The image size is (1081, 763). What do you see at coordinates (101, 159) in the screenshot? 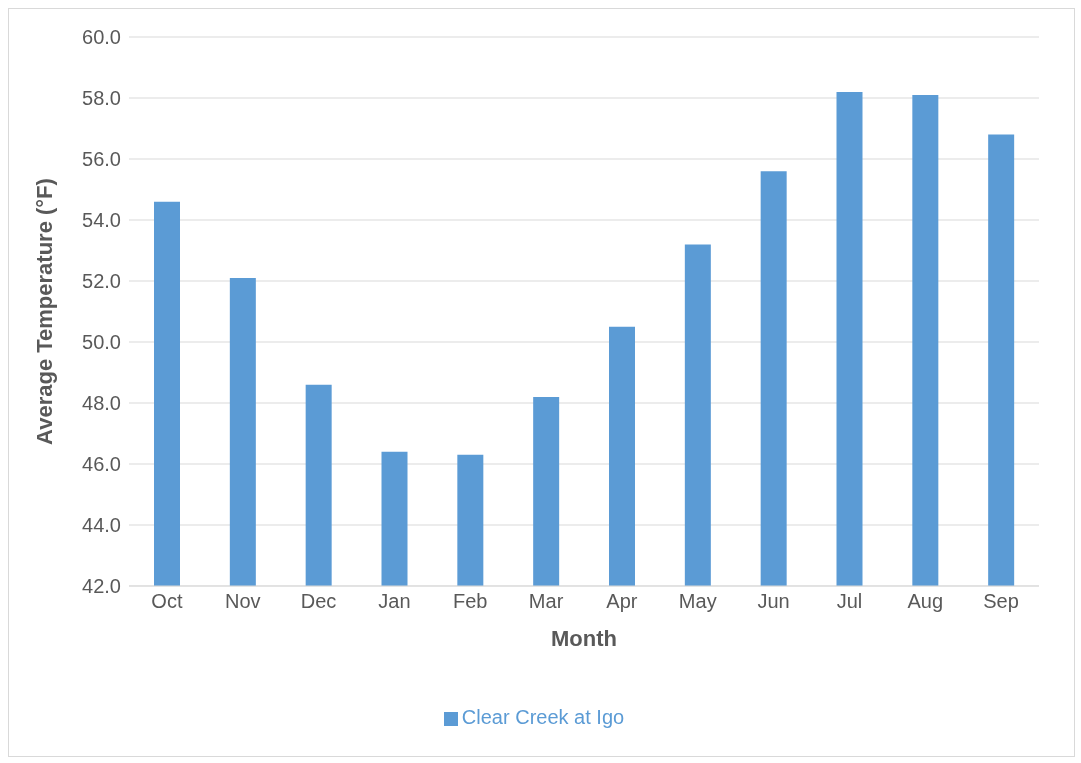
I see `y-tick-label: 56.0` at bounding box center [101, 159].